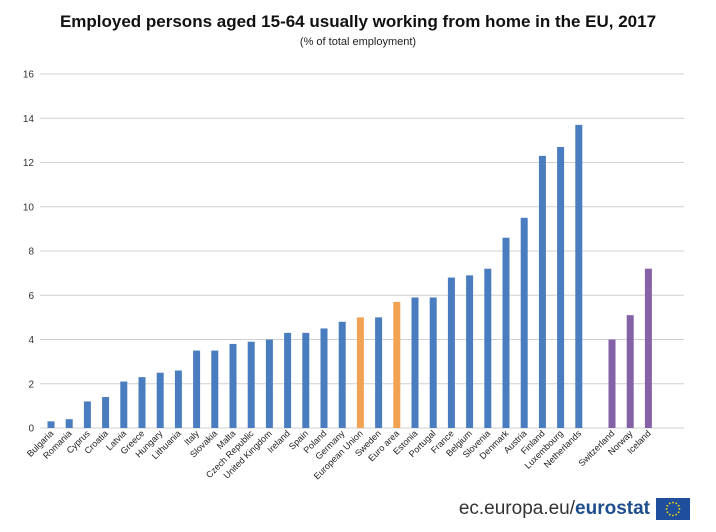 Image resolution: width=716 pixels, height=532 pixels. What do you see at coordinates (31, 340) in the screenshot?
I see `y-tick-label: 4` at bounding box center [31, 340].